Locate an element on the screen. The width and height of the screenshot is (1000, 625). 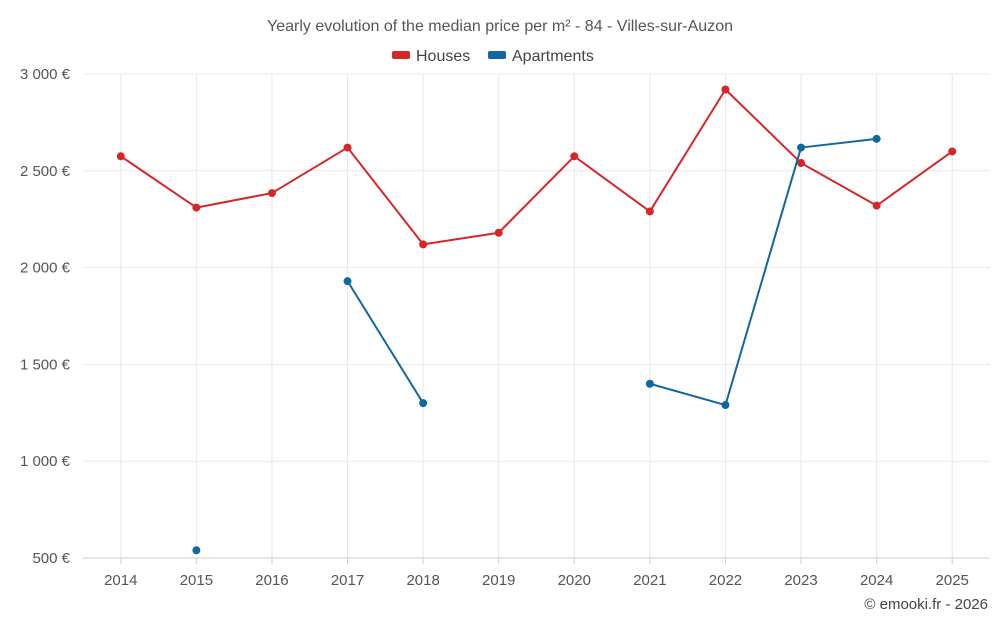
apartments-point-2015 is located at coordinates (196, 550).